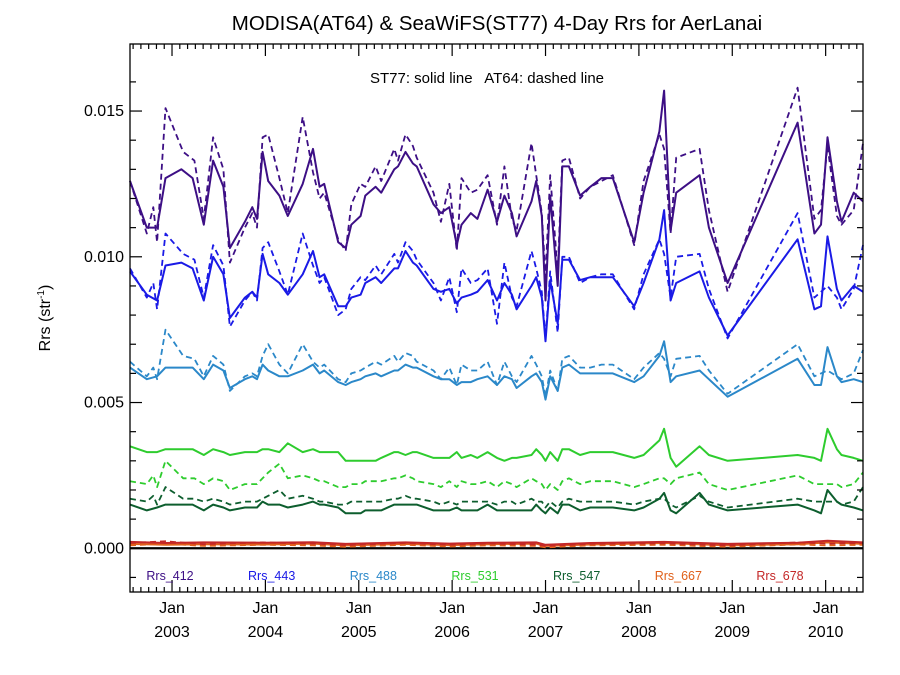  Describe the element at coordinates (779, 576) in the screenshot. I see `legend-entry-Rrs_678: Rrs_678` at that location.